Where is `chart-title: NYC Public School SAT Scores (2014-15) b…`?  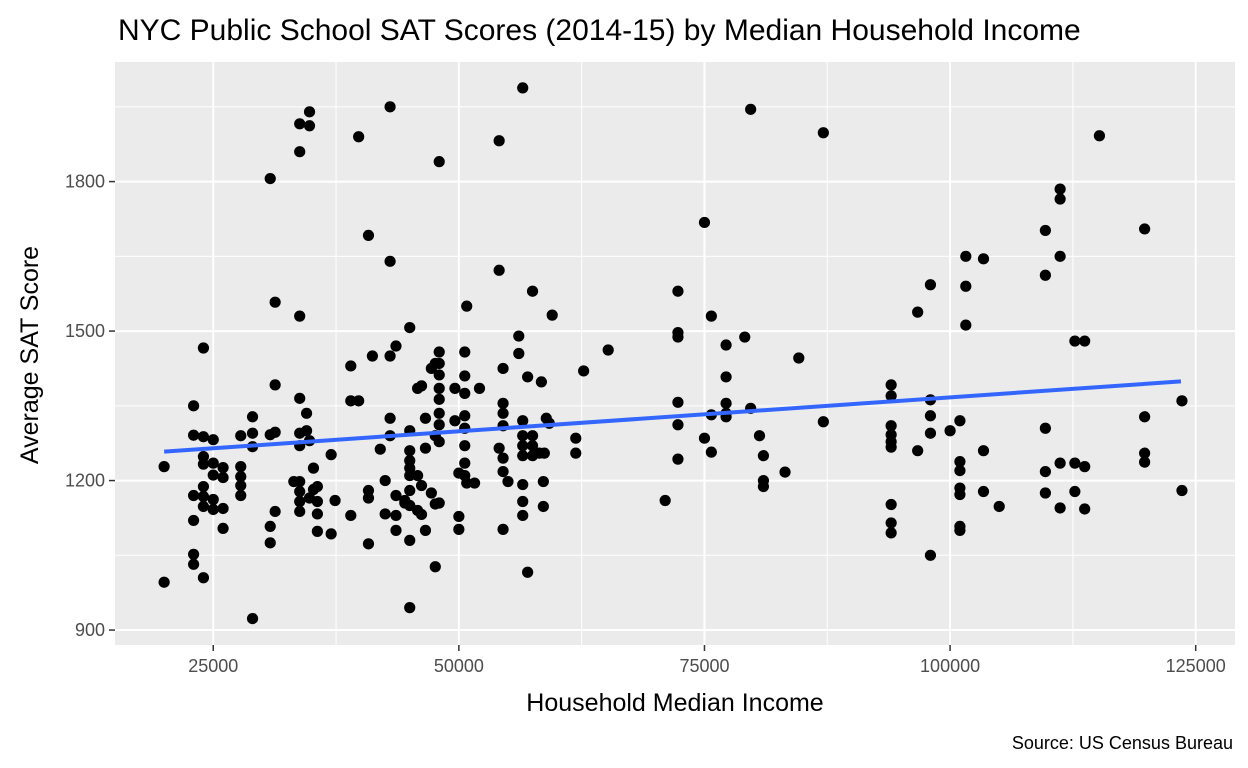 chart-title: NYC Public School SAT Scores (2014-15) b… is located at coordinates (599, 30).